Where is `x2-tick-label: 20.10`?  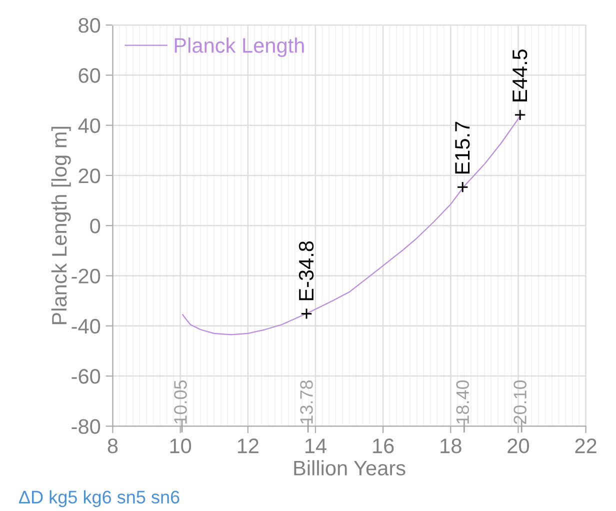 x2-tick-label: 20.10 is located at coordinates (520, 402).